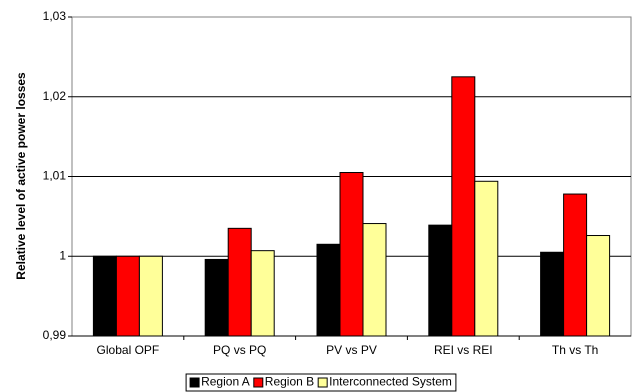 Image resolution: width=642 pixels, height=392 pixels. I want to click on x-category-label: Global OPF, so click(128, 350).